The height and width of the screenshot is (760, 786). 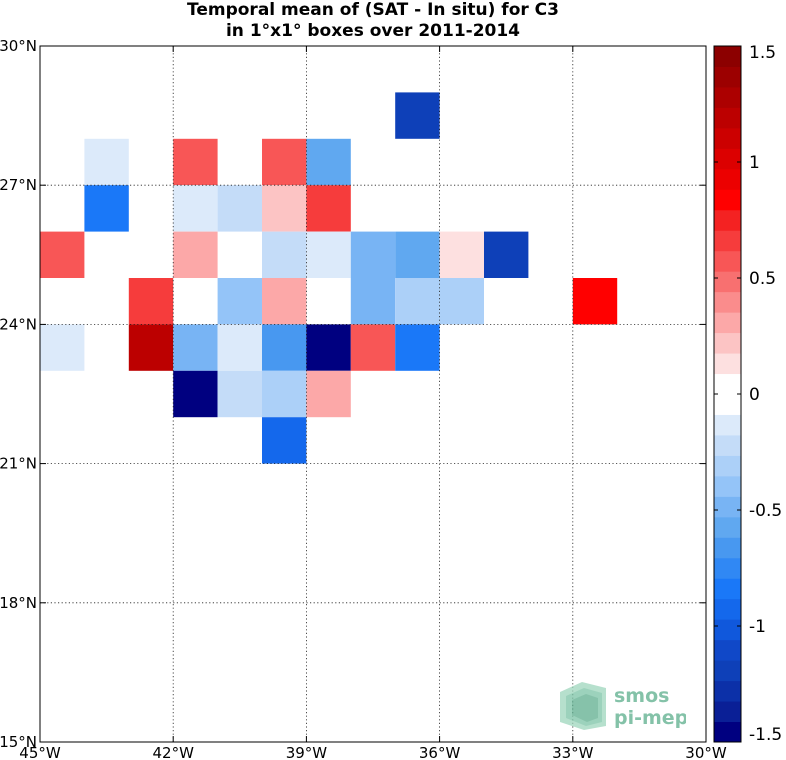 What do you see at coordinates (641, 696) in the screenshot?
I see `logo-text-smos: smos` at bounding box center [641, 696].